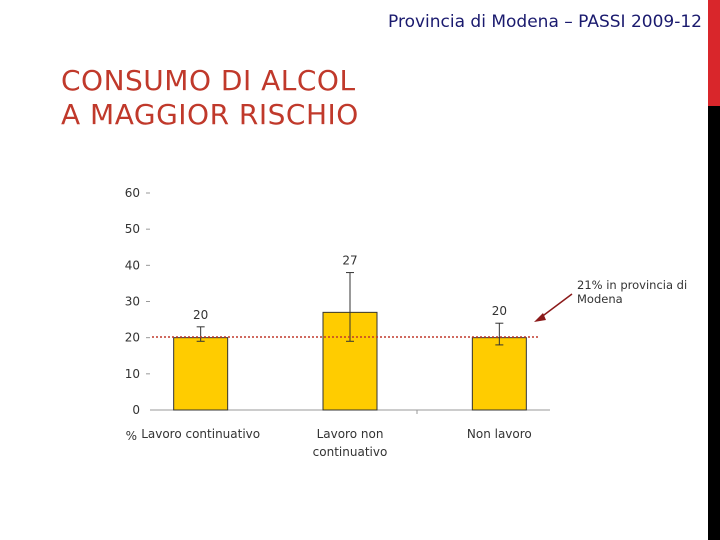 This screenshot has height=540, width=720. Describe the element at coordinates (556, 306) in the screenshot. I see `annotation-arrow` at that location.